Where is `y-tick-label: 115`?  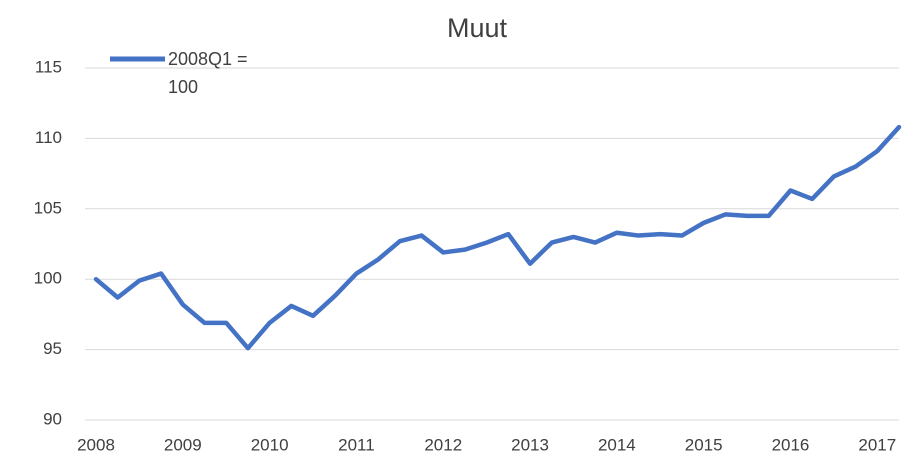 y-tick-label: 115 is located at coordinates (48, 66).